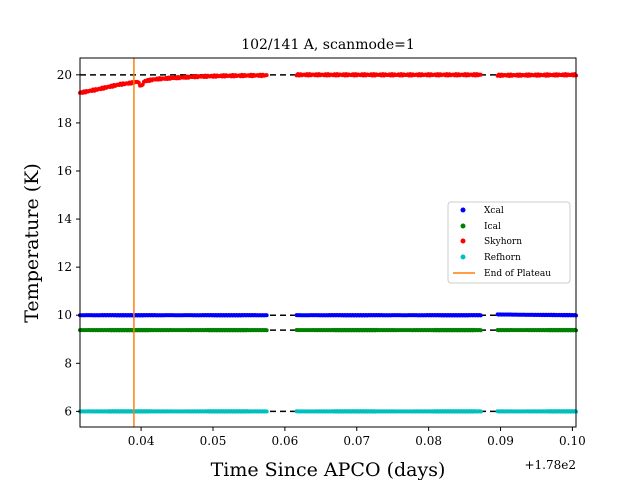  What do you see at coordinates (328, 315) in the screenshot?
I see `series-xcal` at bounding box center [328, 315].